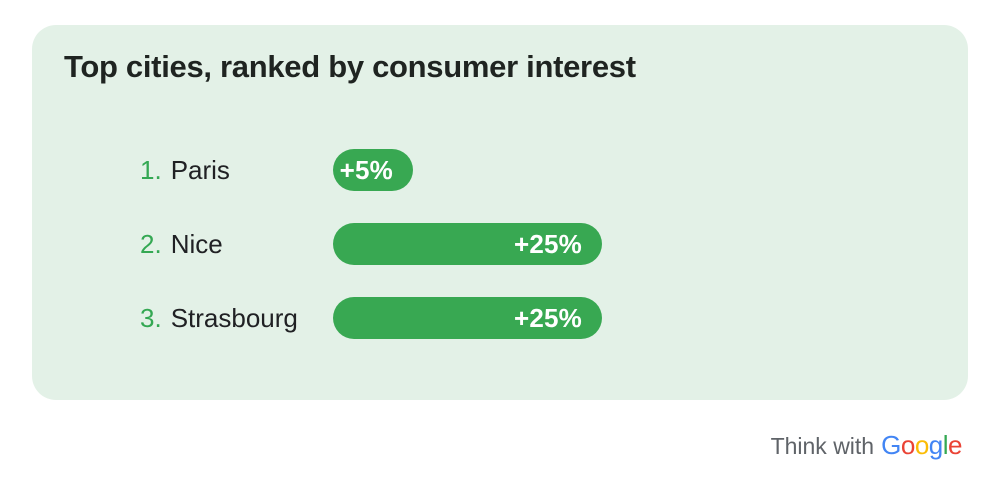 Image resolution: width=1000 pixels, height=484 pixels. What do you see at coordinates (822, 446) in the screenshot?
I see `brand-prefix: Think with` at bounding box center [822, 446].